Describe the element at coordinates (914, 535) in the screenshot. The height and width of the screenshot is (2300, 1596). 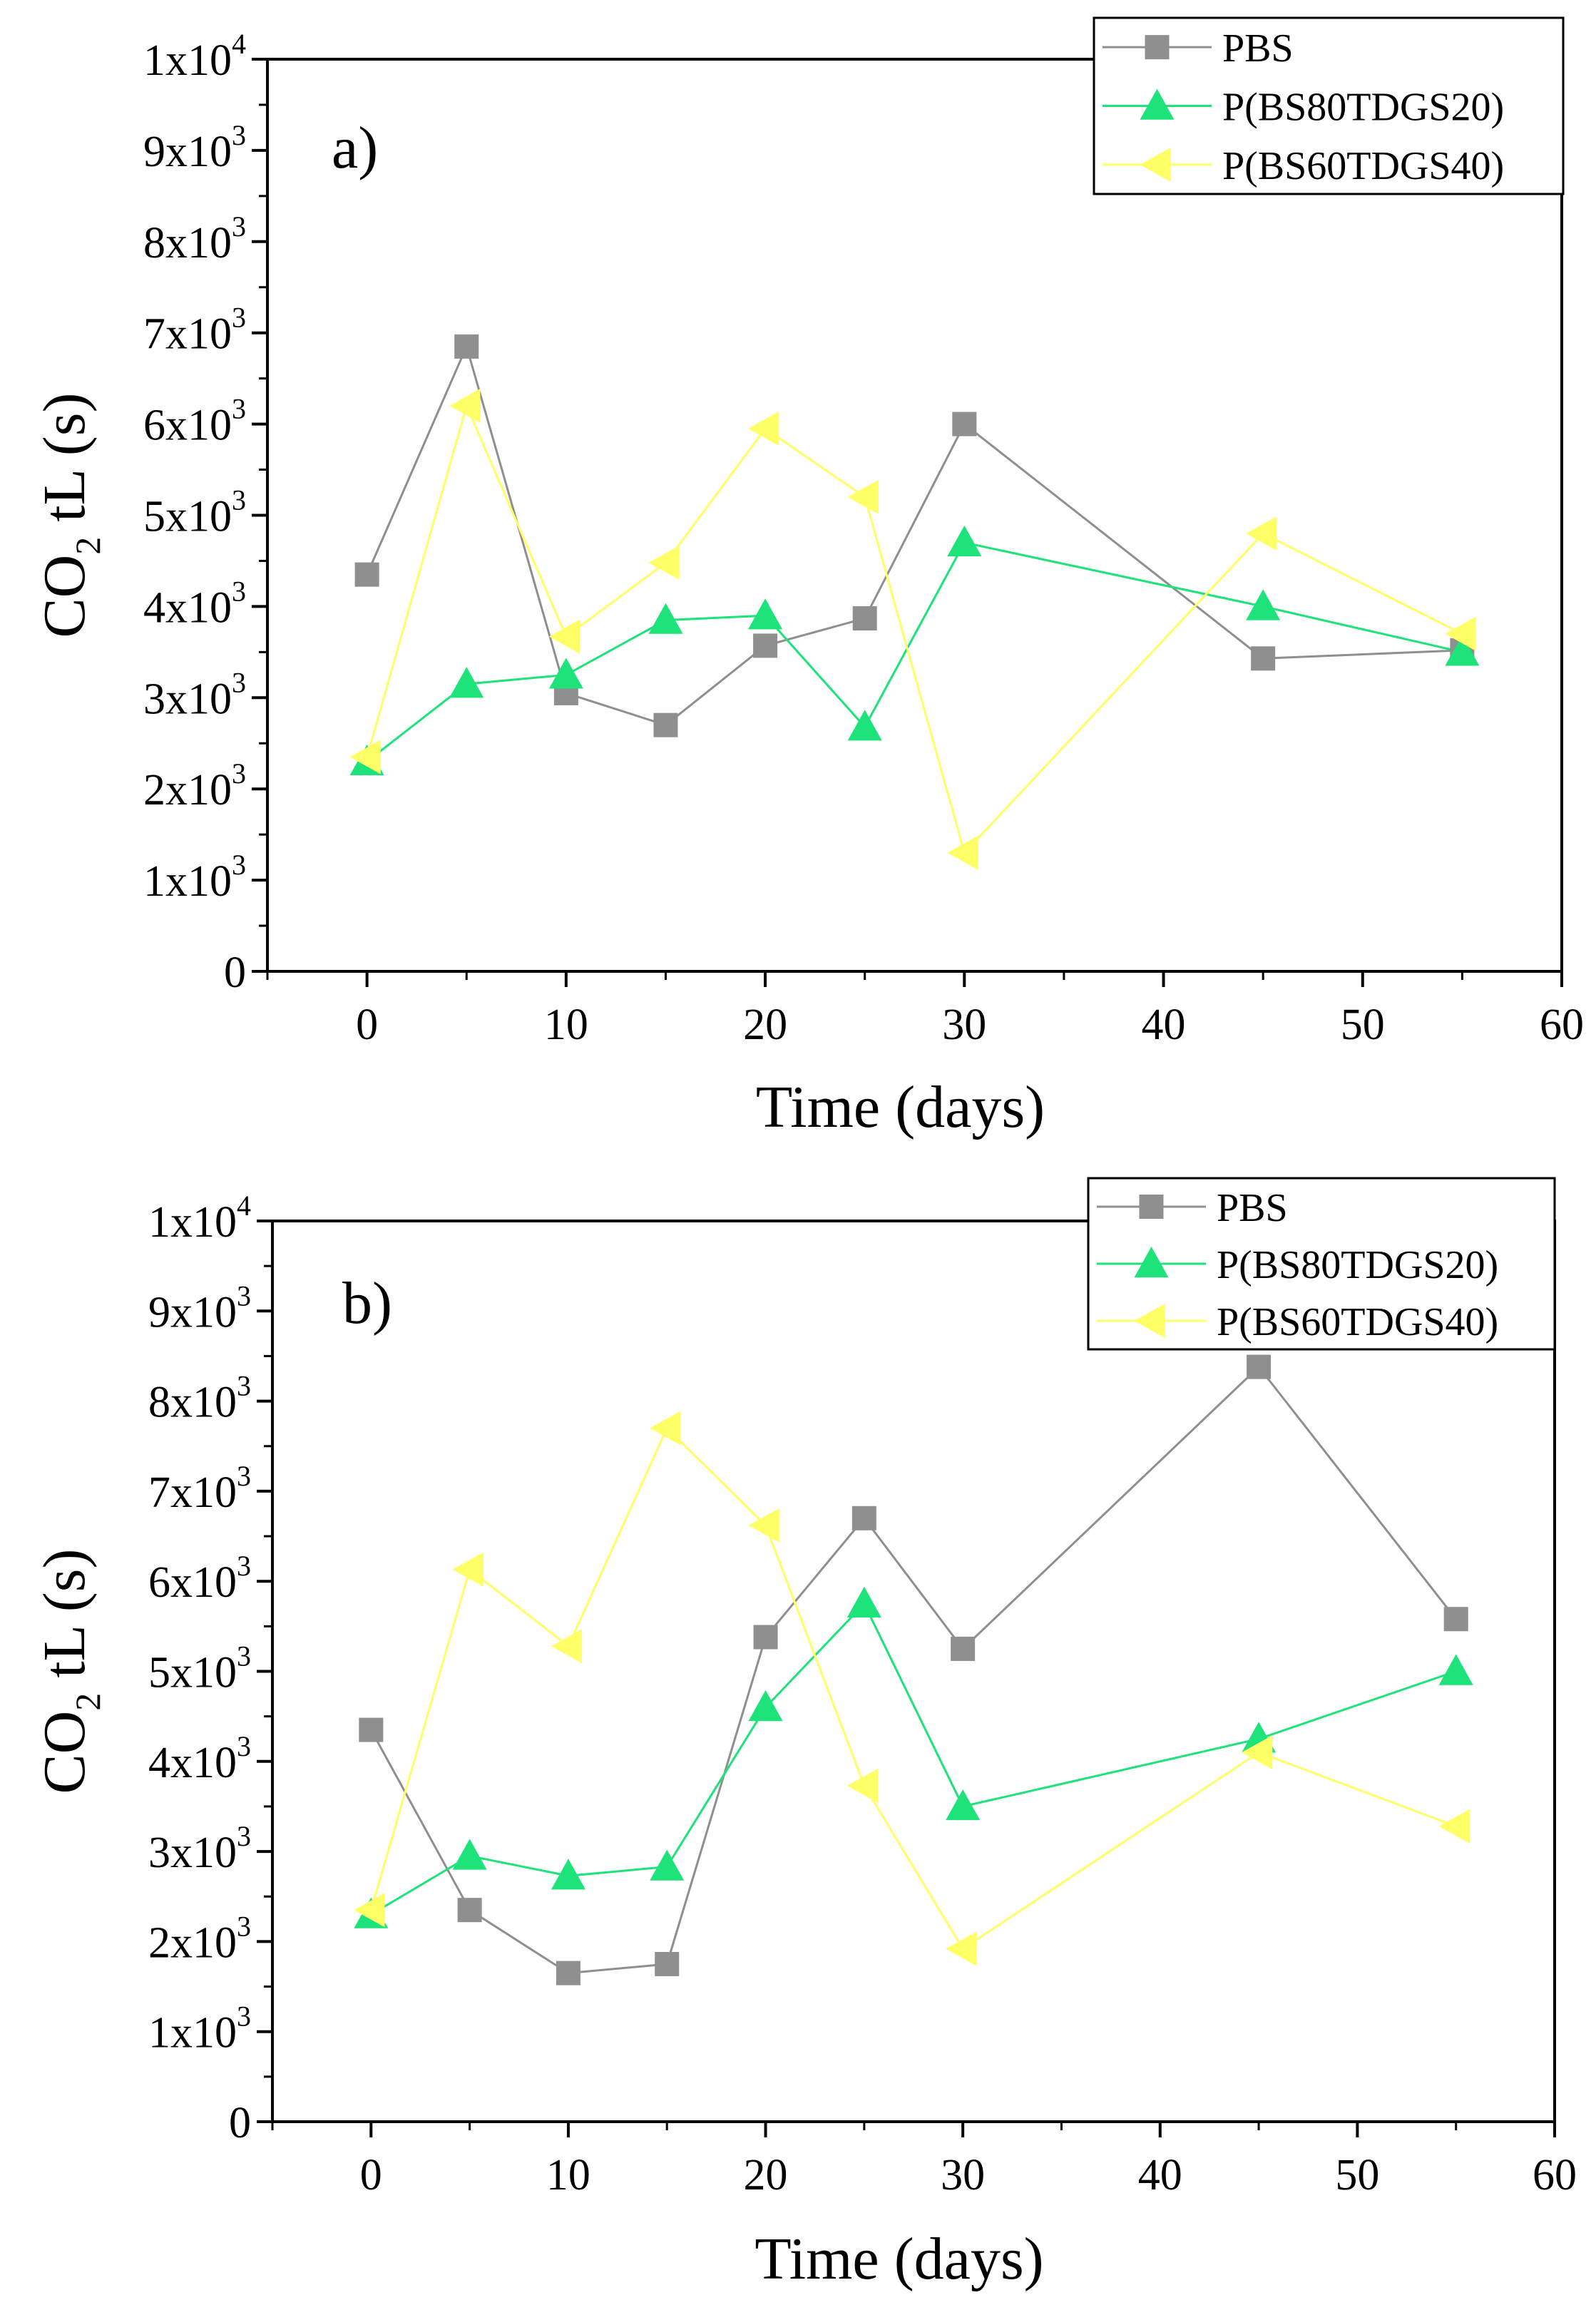
I see `series-line-pbs` at that location.